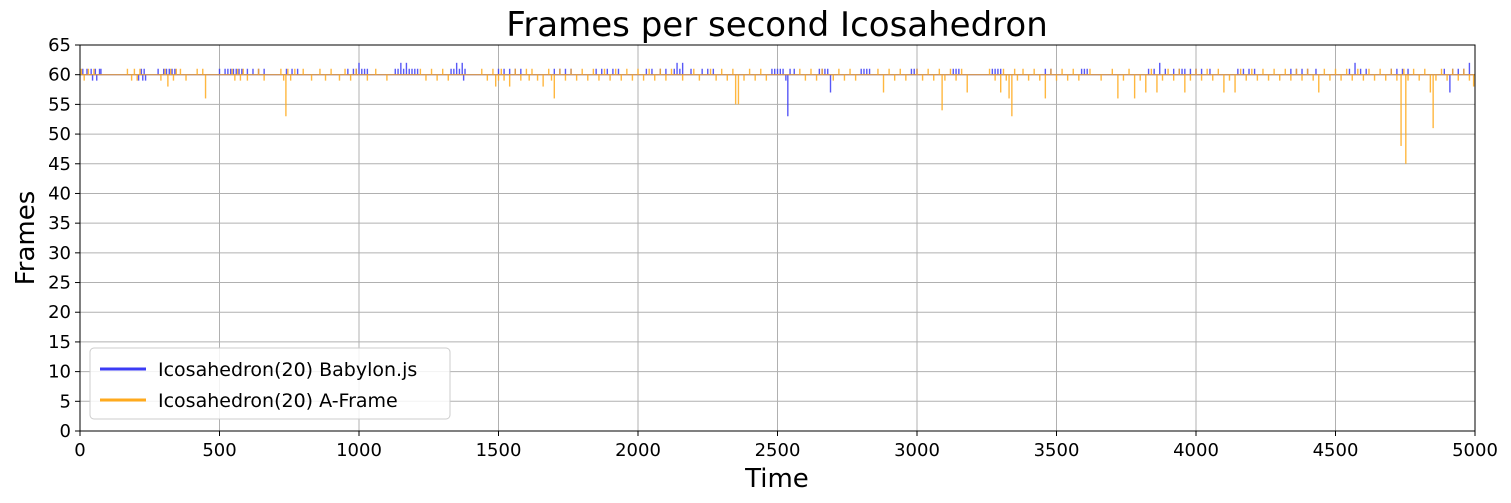 The width and height of the screenshot is (1511, 503). I want to click on y-tick-label: 55, so click(59, 104).